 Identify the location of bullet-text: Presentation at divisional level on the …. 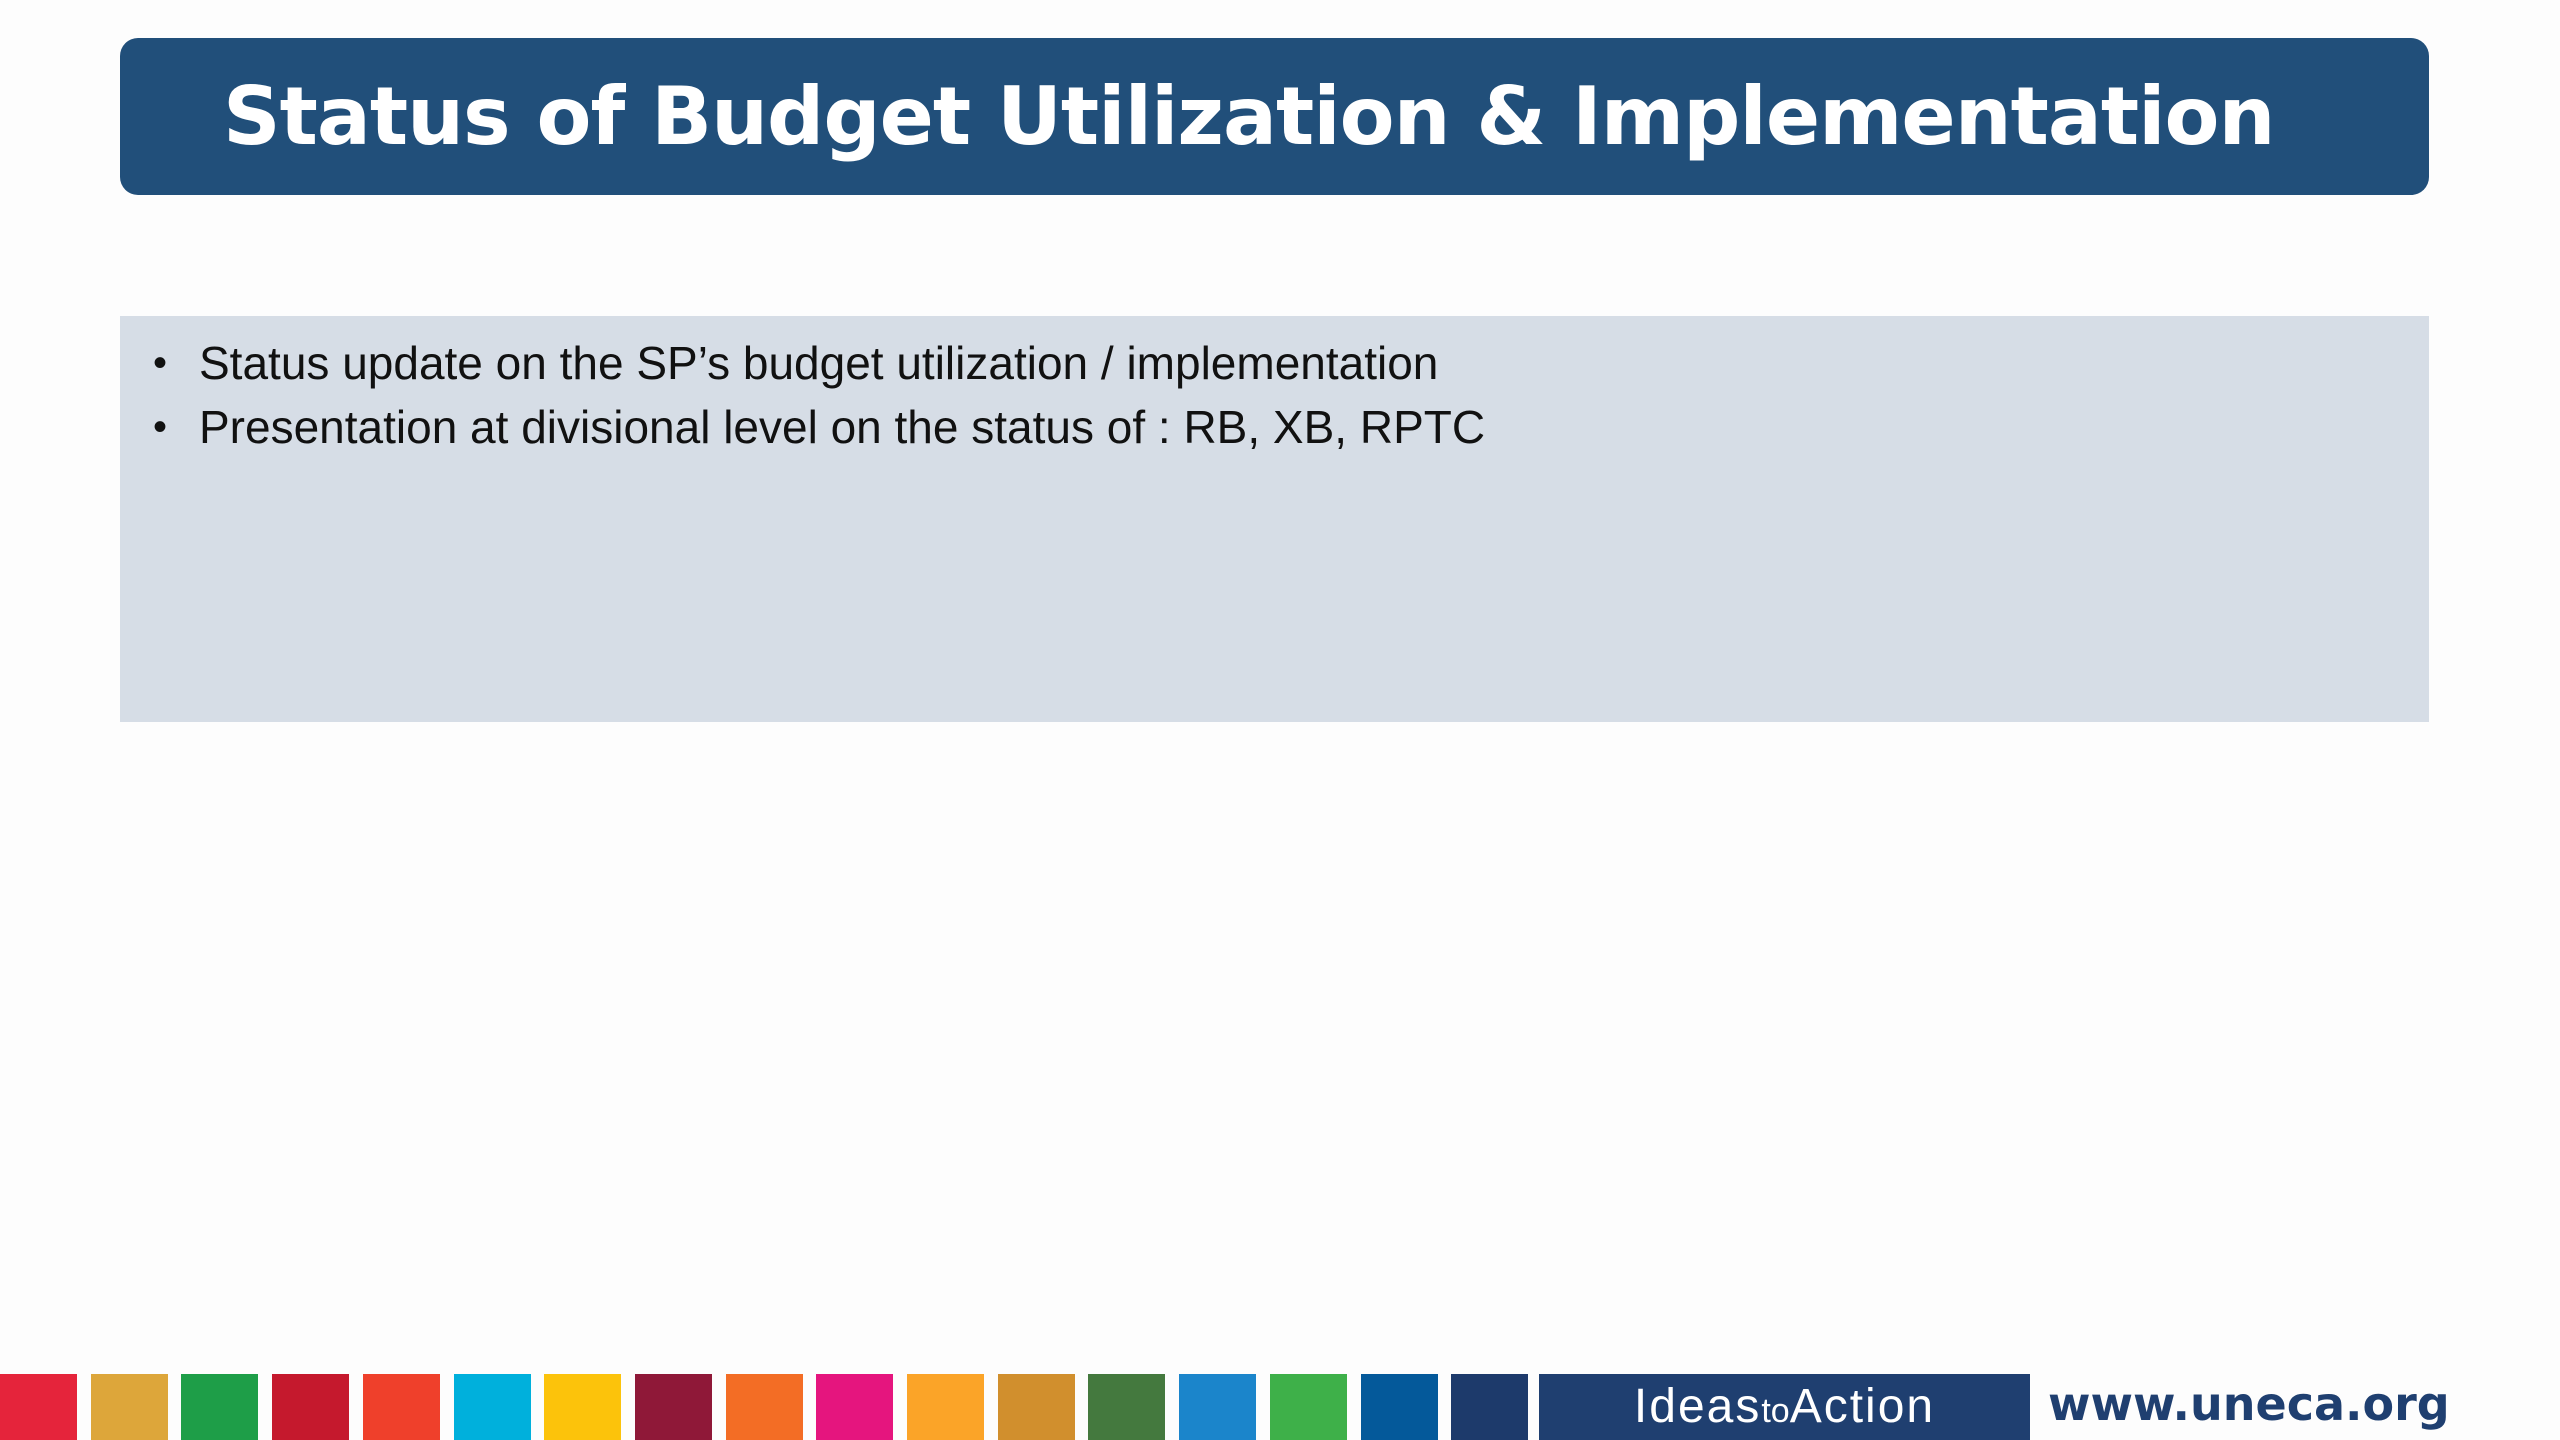
(842, 427).